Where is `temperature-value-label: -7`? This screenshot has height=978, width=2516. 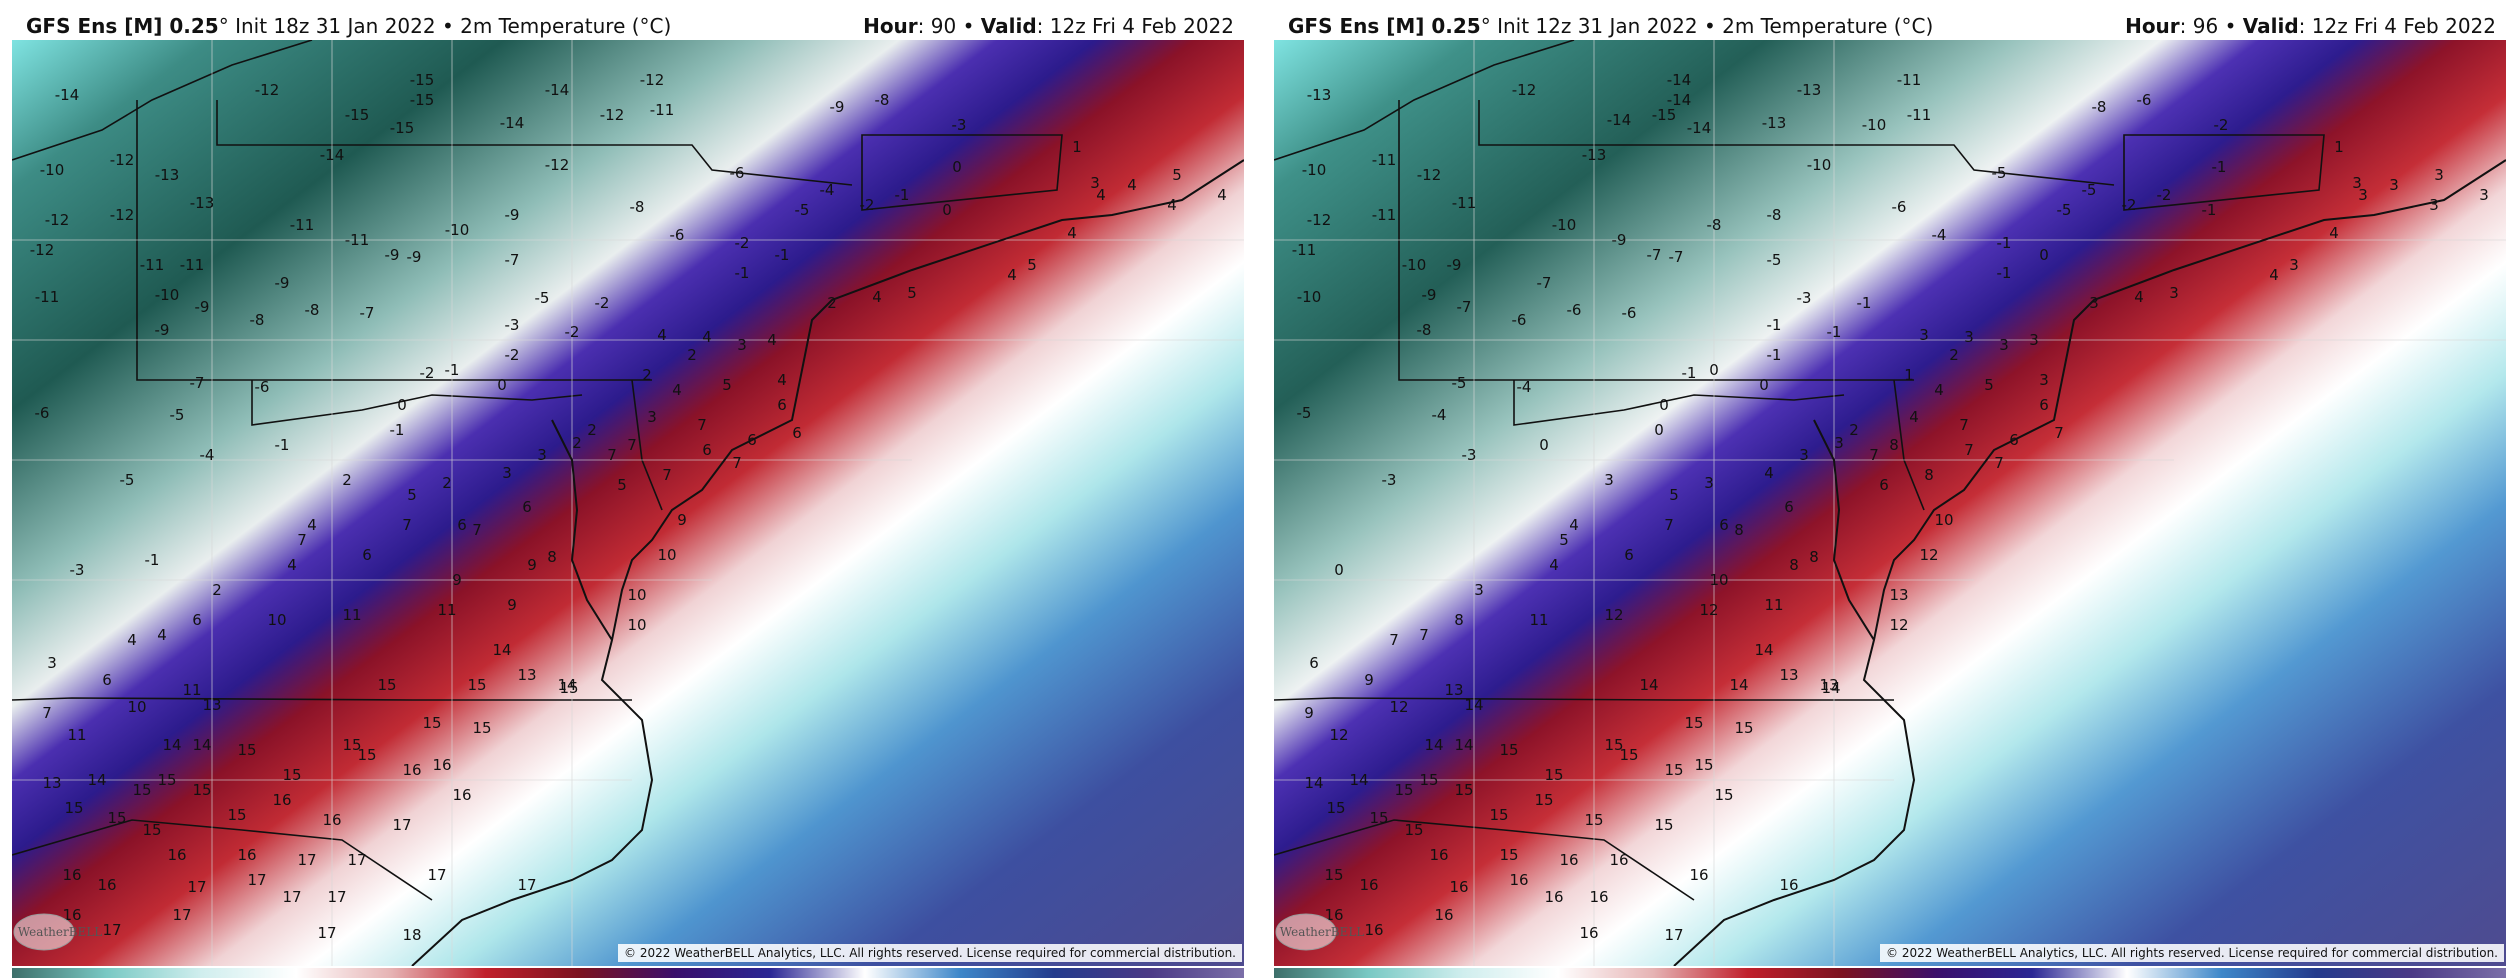
temperature-value-label: -7 is located at coordinates (1464, 307).